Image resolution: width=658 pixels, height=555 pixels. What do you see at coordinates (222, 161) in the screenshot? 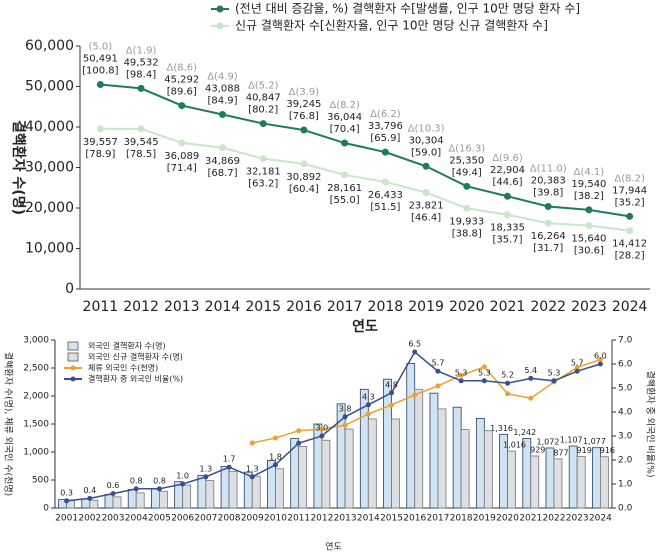
I see `value-labels: 34,869` at bounding box center [222, 161].